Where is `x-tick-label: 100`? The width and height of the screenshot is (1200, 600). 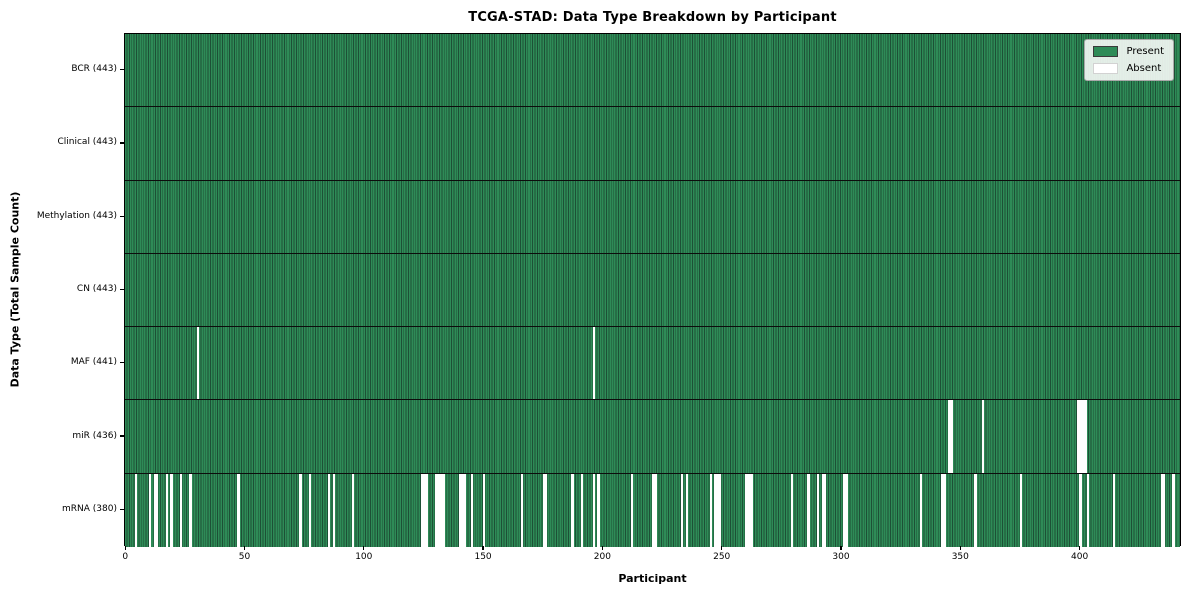
x-tick-label: 100 is located at coordinates (364, 557).